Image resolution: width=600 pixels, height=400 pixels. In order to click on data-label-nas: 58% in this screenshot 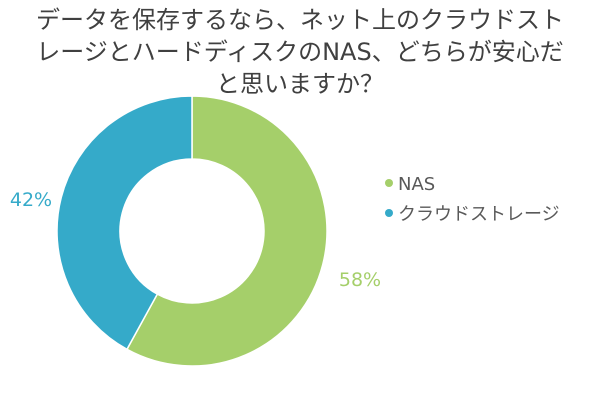, I will do `click(360, 280)`.